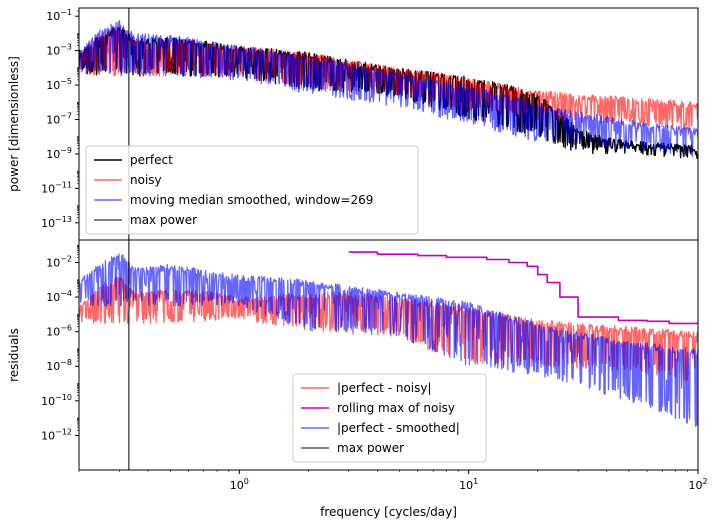 The height and width of the screenshot is (529, 721). Describe the element at coordinates (14, 124) in the screenshot. I see `power-y-axis-label: power [dimensionless]` at that location.